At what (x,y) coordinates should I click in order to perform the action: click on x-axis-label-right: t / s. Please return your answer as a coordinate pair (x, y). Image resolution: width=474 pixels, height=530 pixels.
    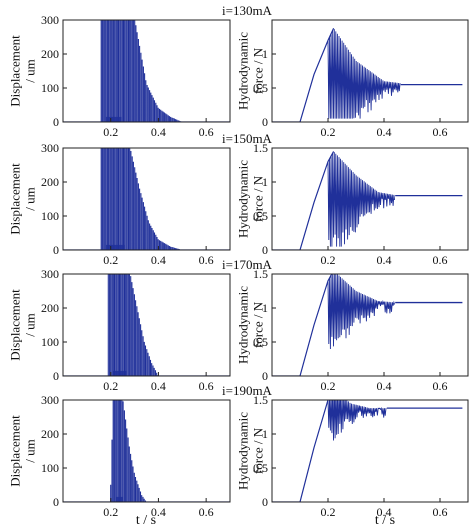
    Looking at the image, I should click on (385, 520).